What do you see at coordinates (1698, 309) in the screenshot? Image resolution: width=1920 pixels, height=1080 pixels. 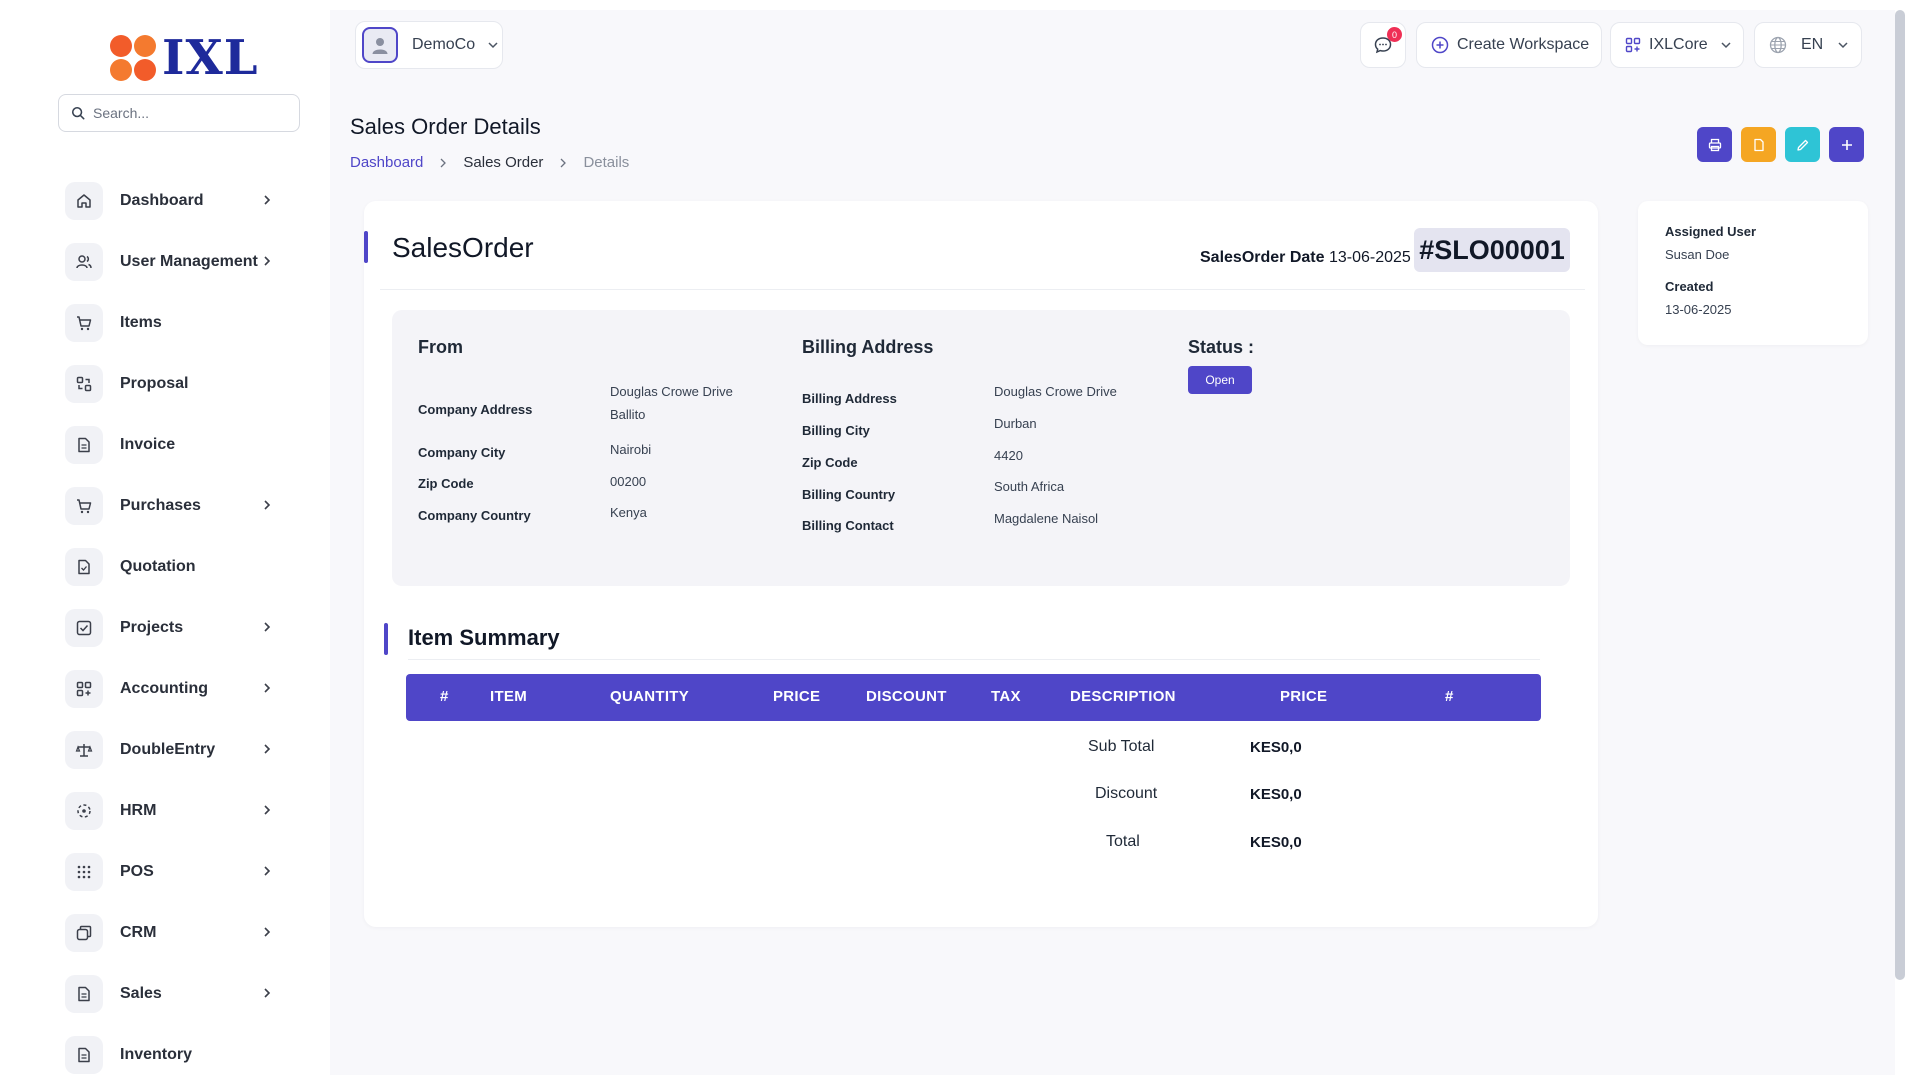 I see `created-value: 13-06-2025` at bounding box center [1698, 309].